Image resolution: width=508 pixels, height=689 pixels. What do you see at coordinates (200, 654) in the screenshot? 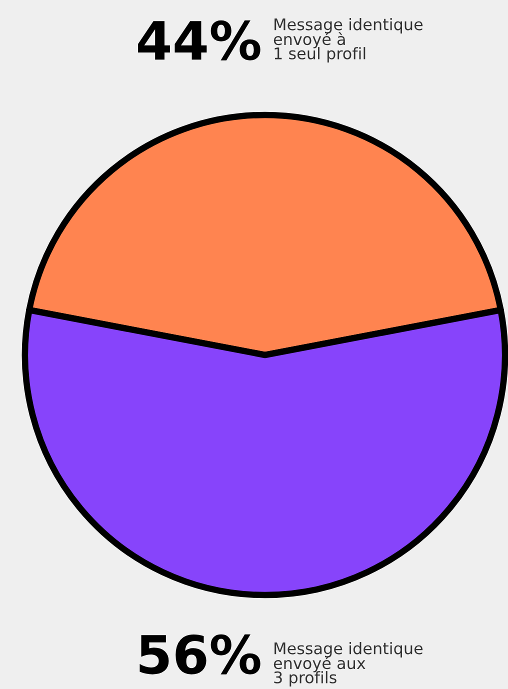
I see `data-label: 56%` at bounding box center [200, 654].